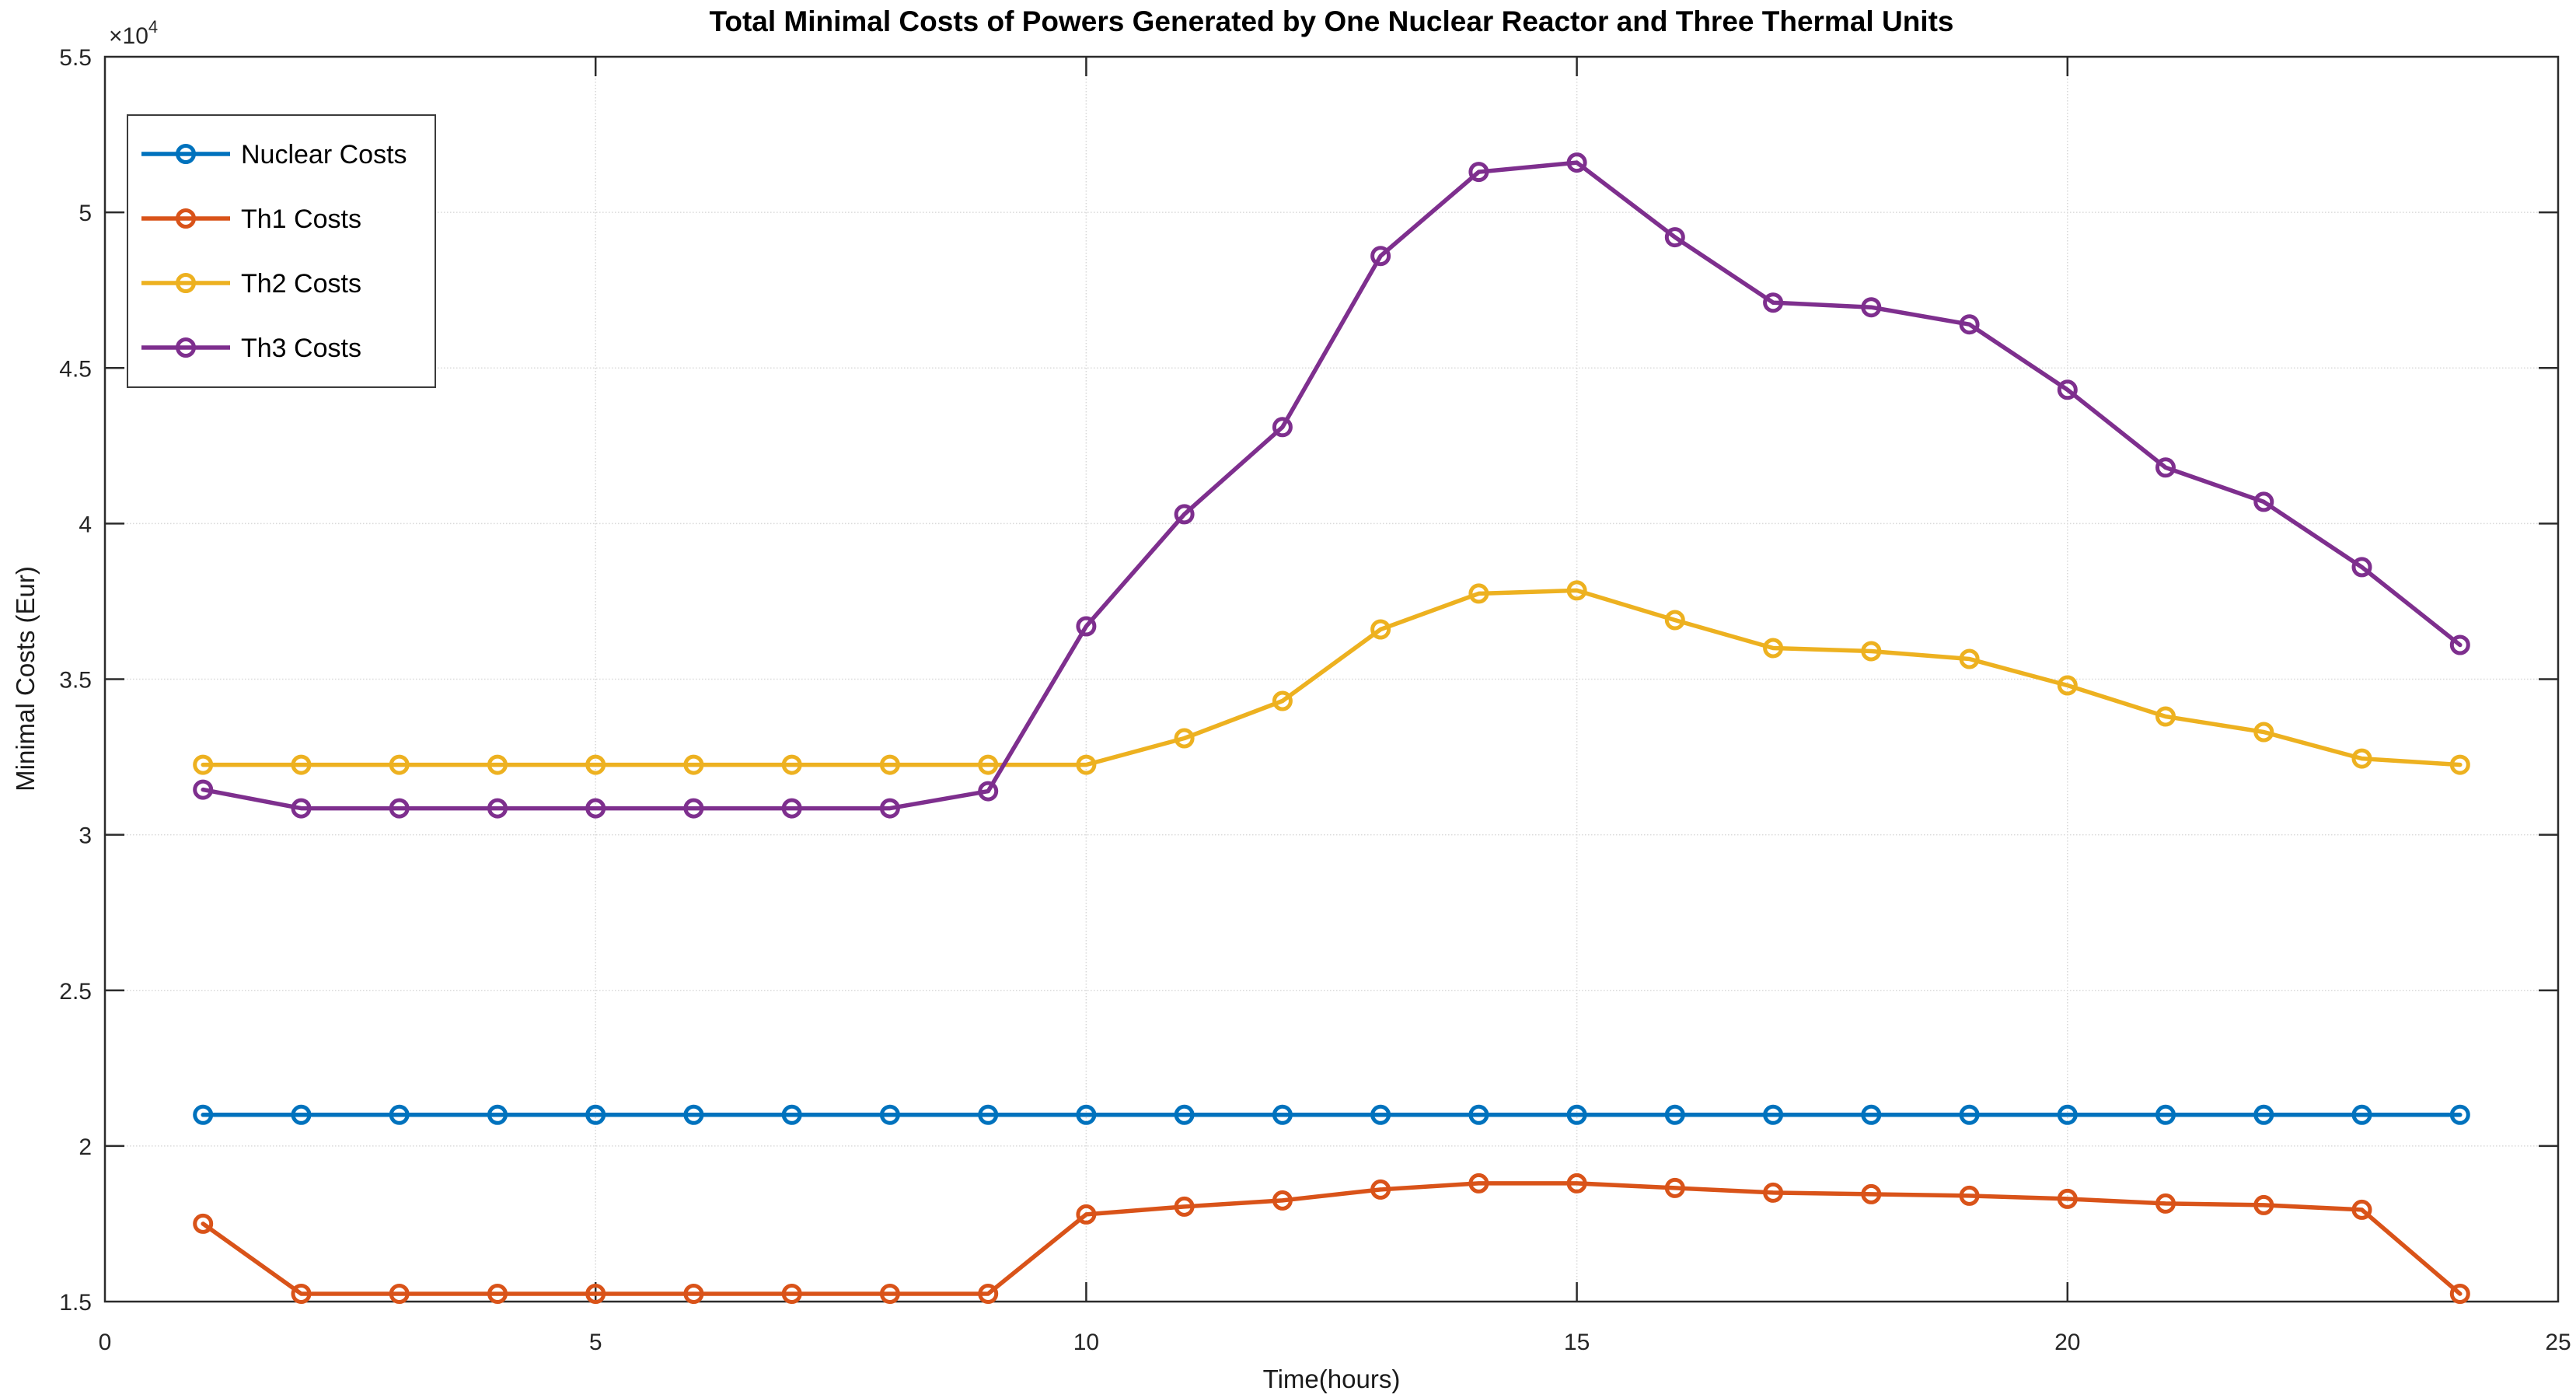 The width and height of the screenshot is (2576, 1398). What do you see at coordinates (76, 681) in the screenshot?
I see `y-tick-label: 3.5` at bounding box center [76, 681].